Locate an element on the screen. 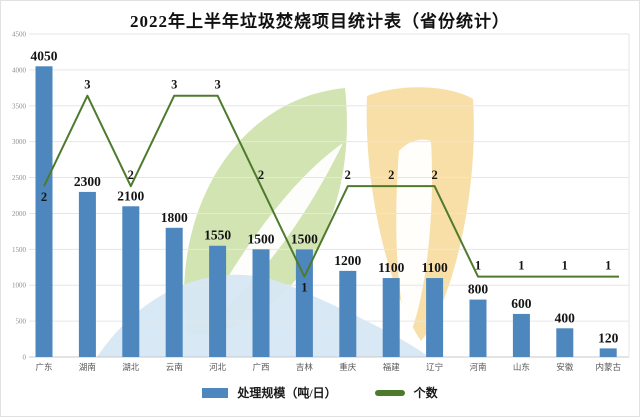 Image resolution: width=640 pixels, height=417 pixels. bar-value-label: 4050 is located at coordinates (44, 55).